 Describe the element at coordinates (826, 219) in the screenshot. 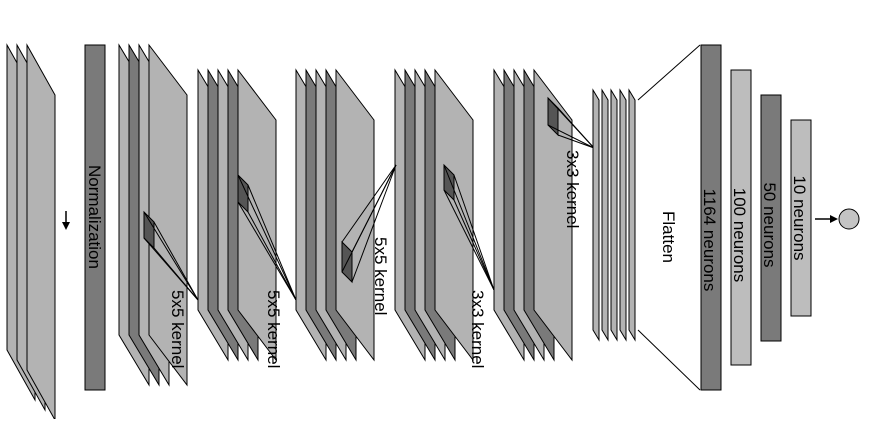

I see `output-arrow` at that location.